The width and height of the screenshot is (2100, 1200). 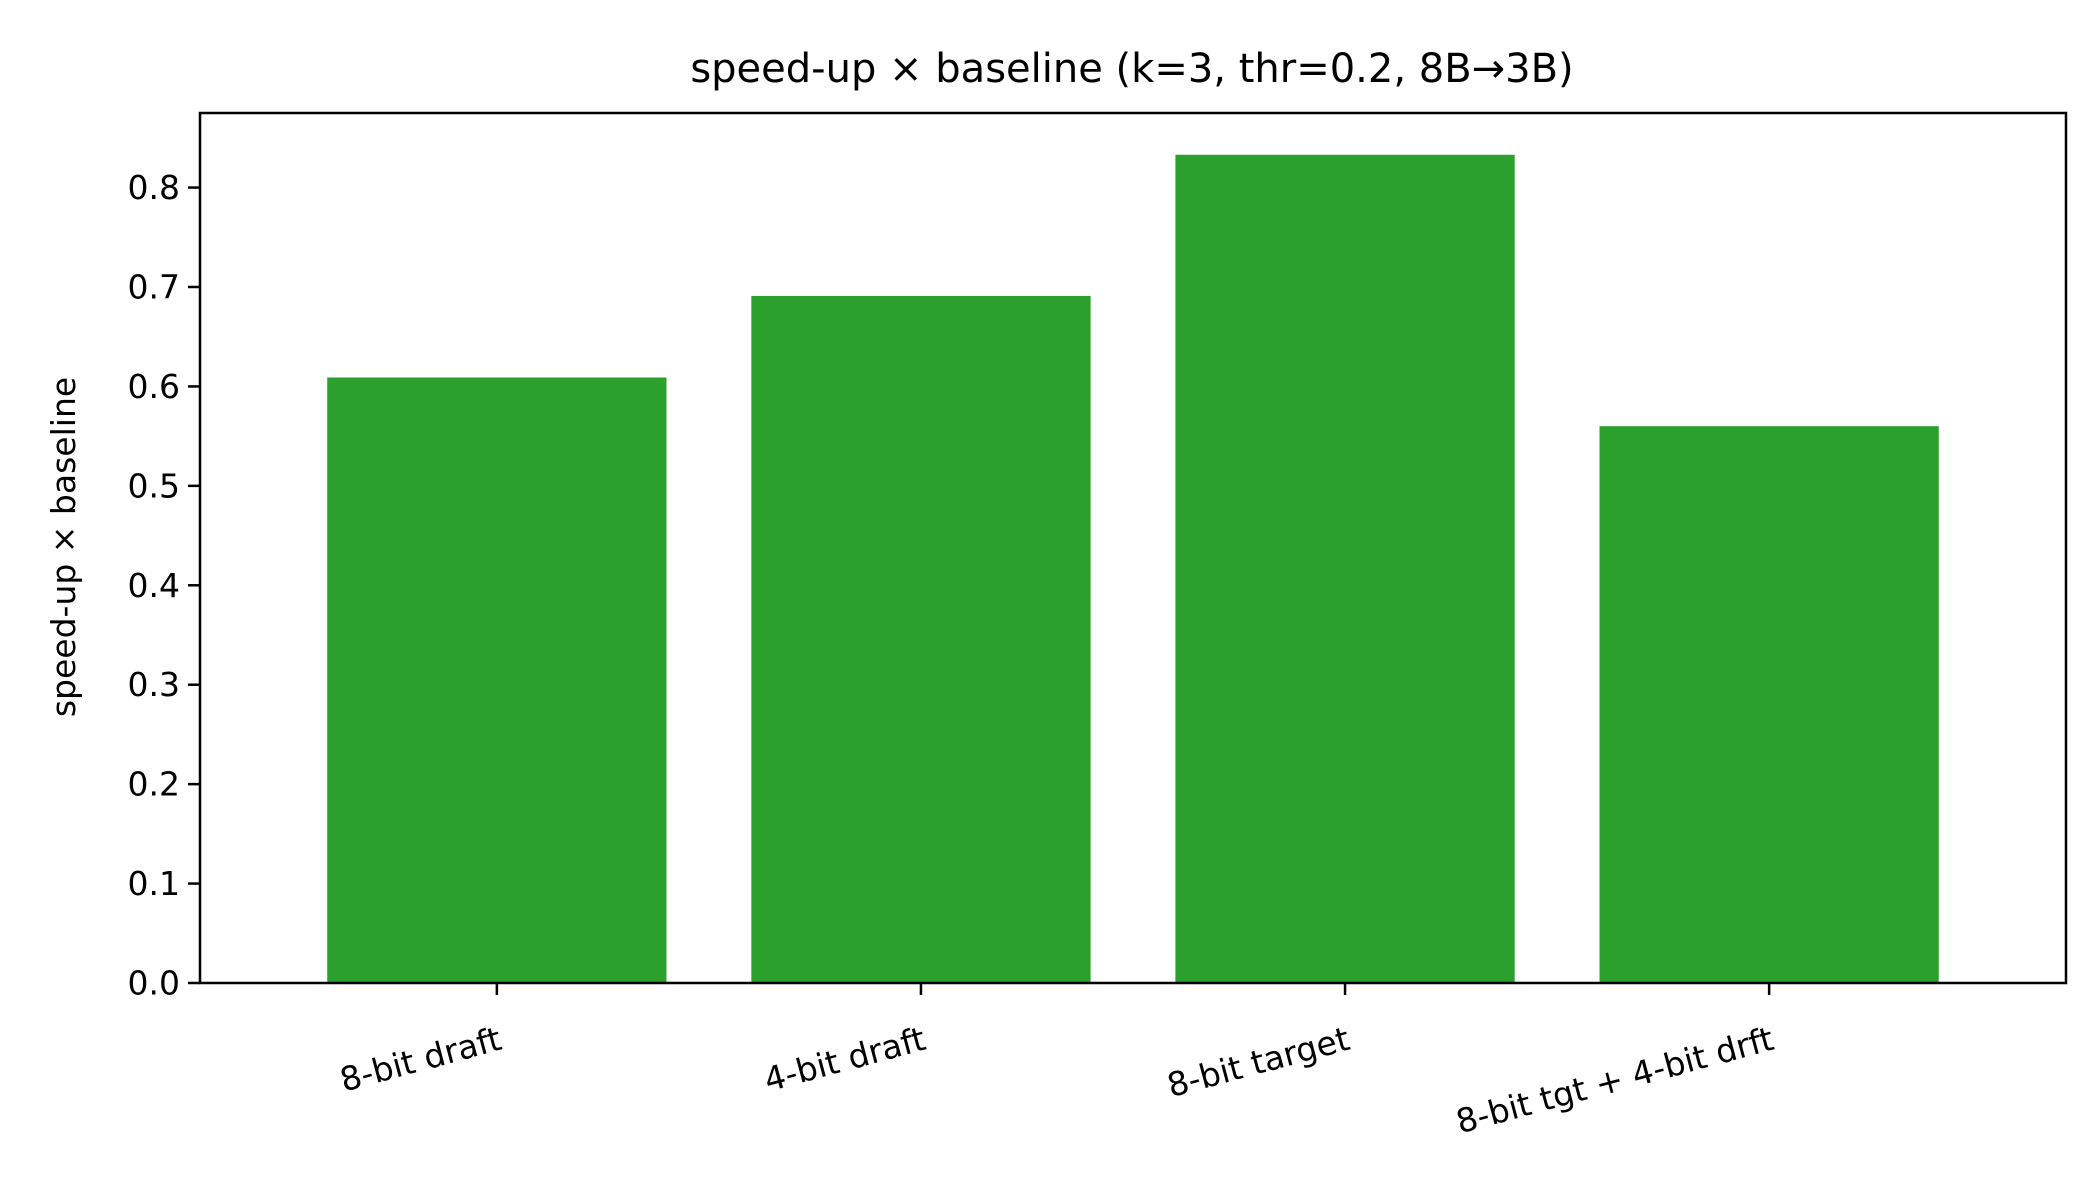 What do you see at coordinates (154, 187) in the screenshot?
I see `y-tick-label: 0.8` at bounding box center [154, 187].